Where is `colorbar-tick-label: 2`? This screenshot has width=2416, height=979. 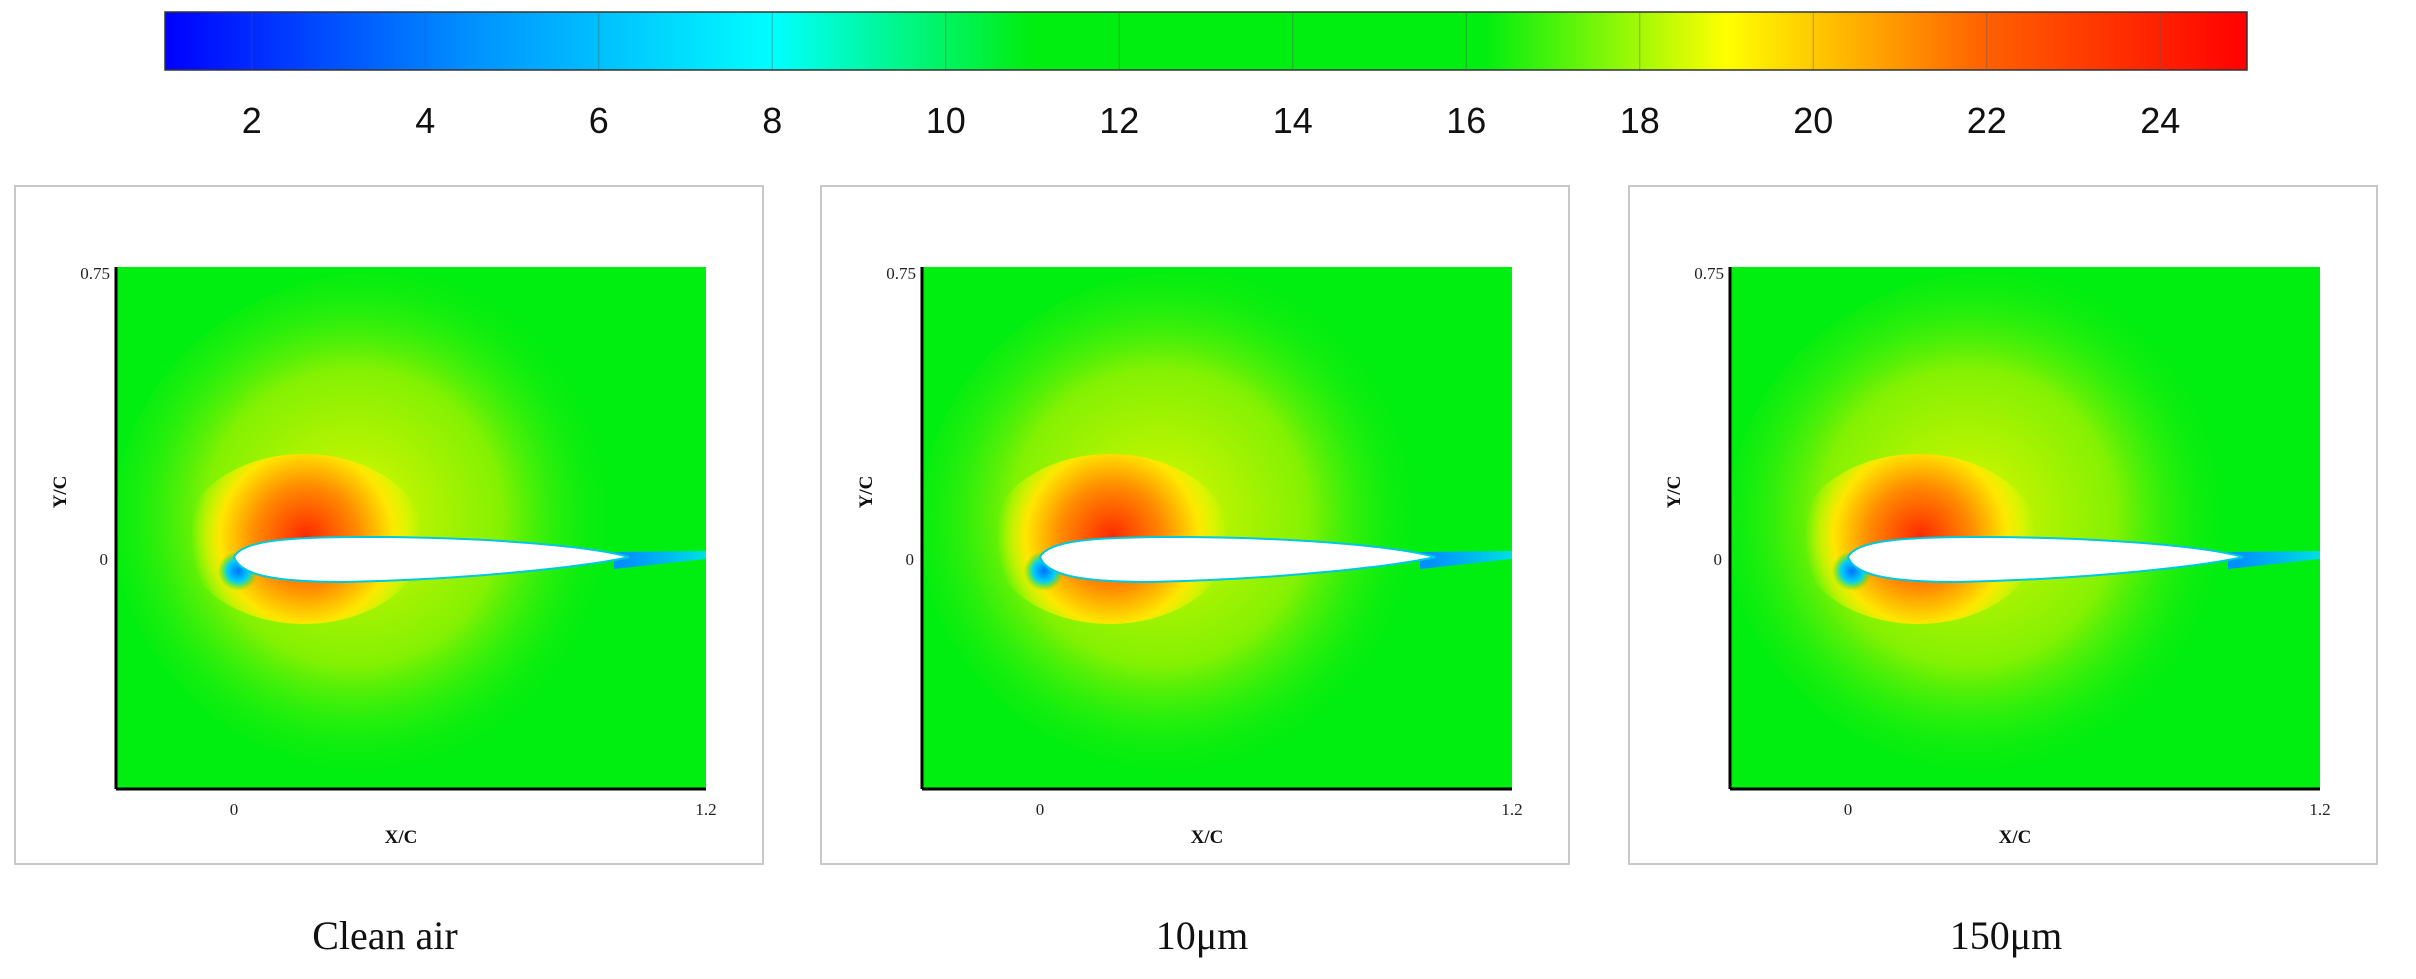
colorbar-tick-label: 2 is located at coordinates (252, 120).